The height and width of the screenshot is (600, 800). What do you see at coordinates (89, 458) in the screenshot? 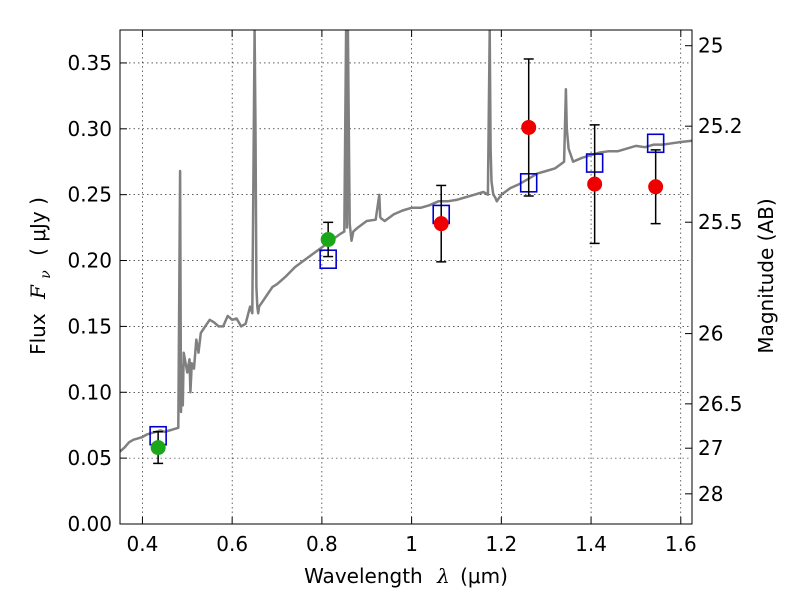
I see `y-tick-label: 0.05` at bounding box center [89, 458].